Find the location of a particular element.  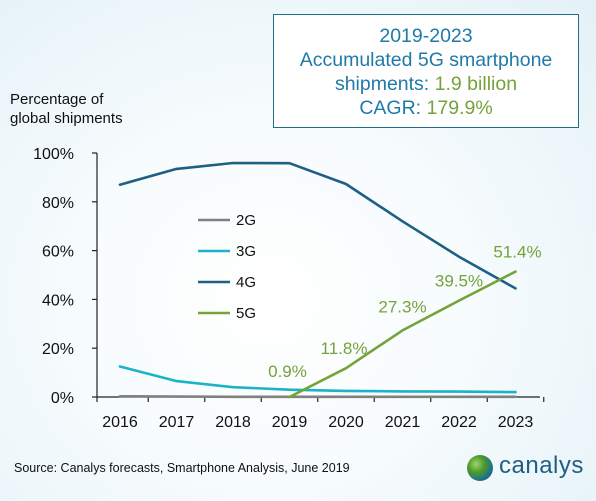

callout-cagr: CAGR: 179.9% is located at coordinates (426, 108).